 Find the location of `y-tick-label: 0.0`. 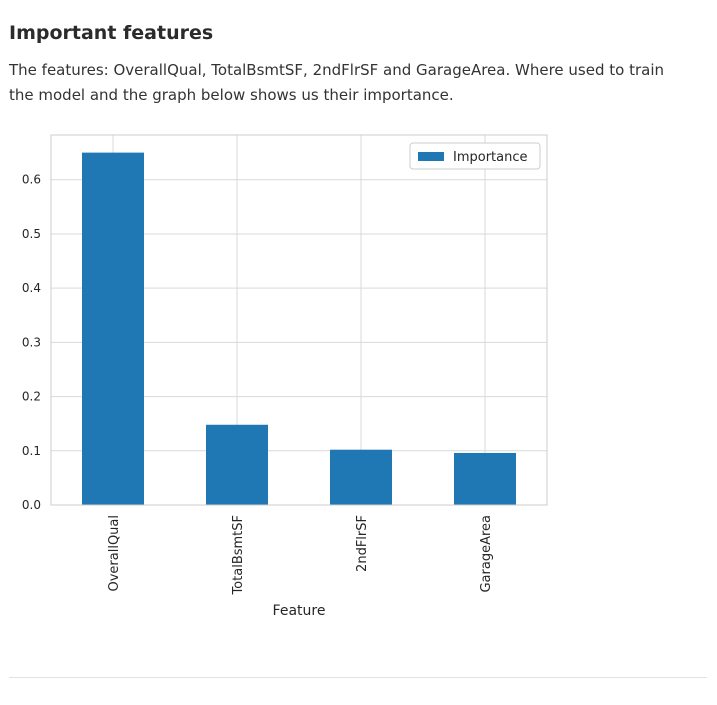

y-tick-label: 0.0 is located at coordinates (31, 505).